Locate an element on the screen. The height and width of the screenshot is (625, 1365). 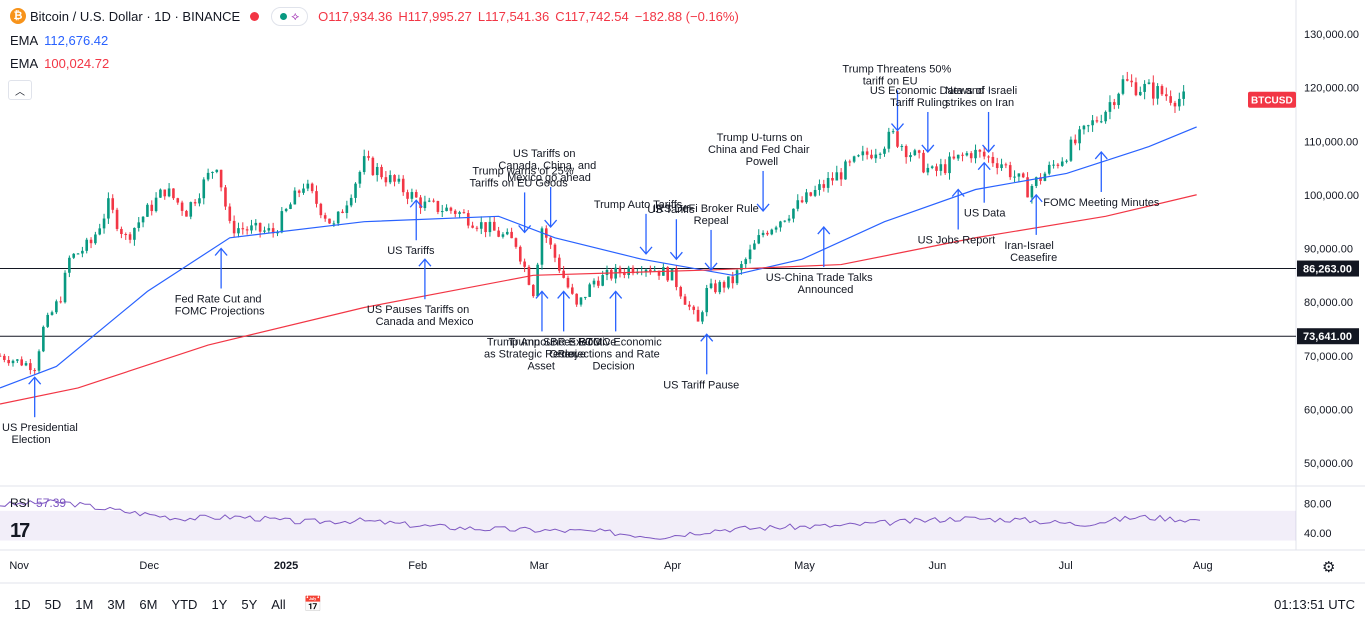
level-tag-label: 86,263.00 is located at coordinates (1327, 270).